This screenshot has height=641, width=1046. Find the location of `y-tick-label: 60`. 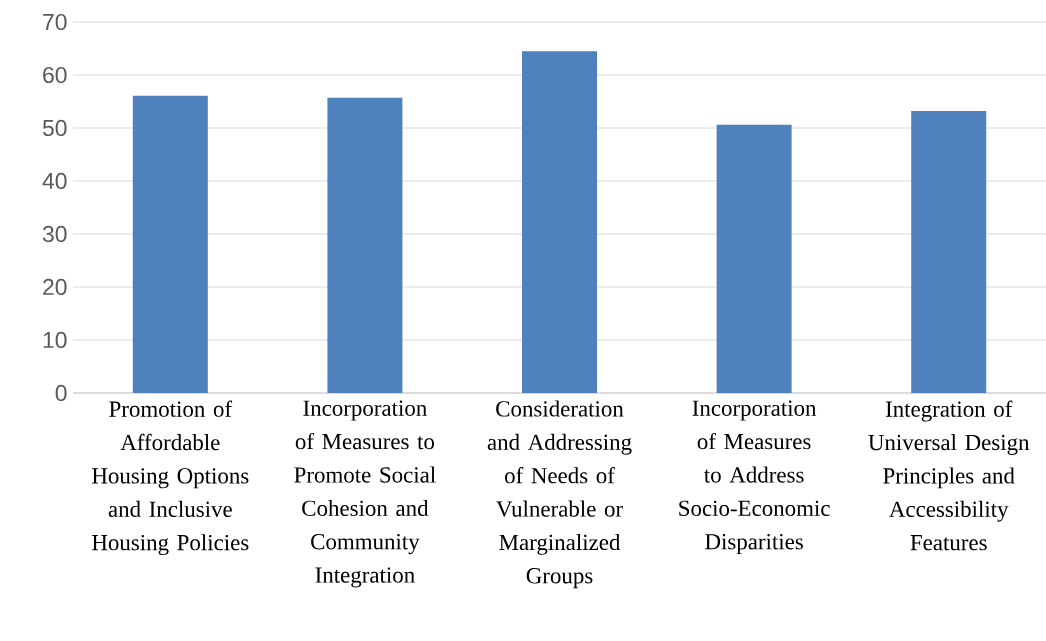

y-tick-label: 60 is located at coordinates (55, 75).